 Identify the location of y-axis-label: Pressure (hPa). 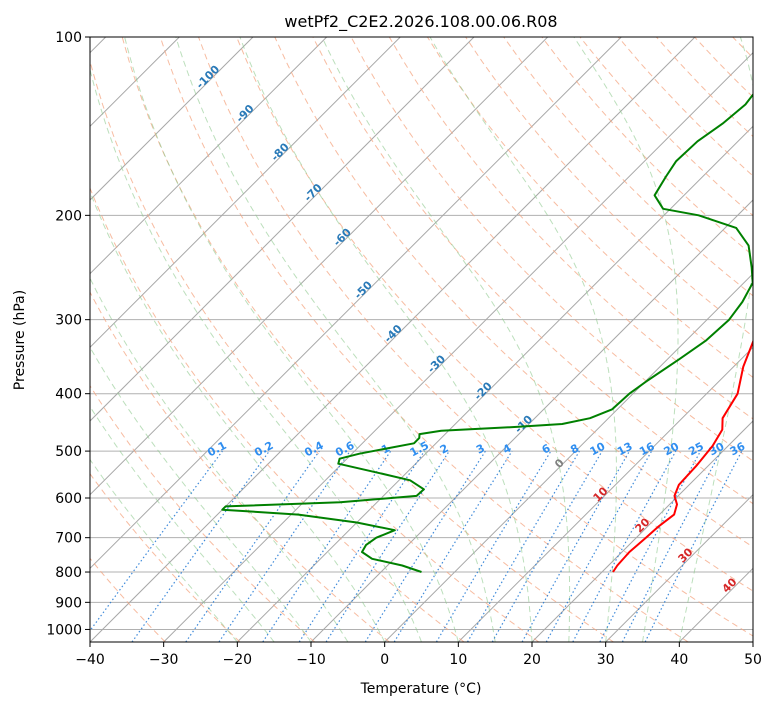
(20, 340).